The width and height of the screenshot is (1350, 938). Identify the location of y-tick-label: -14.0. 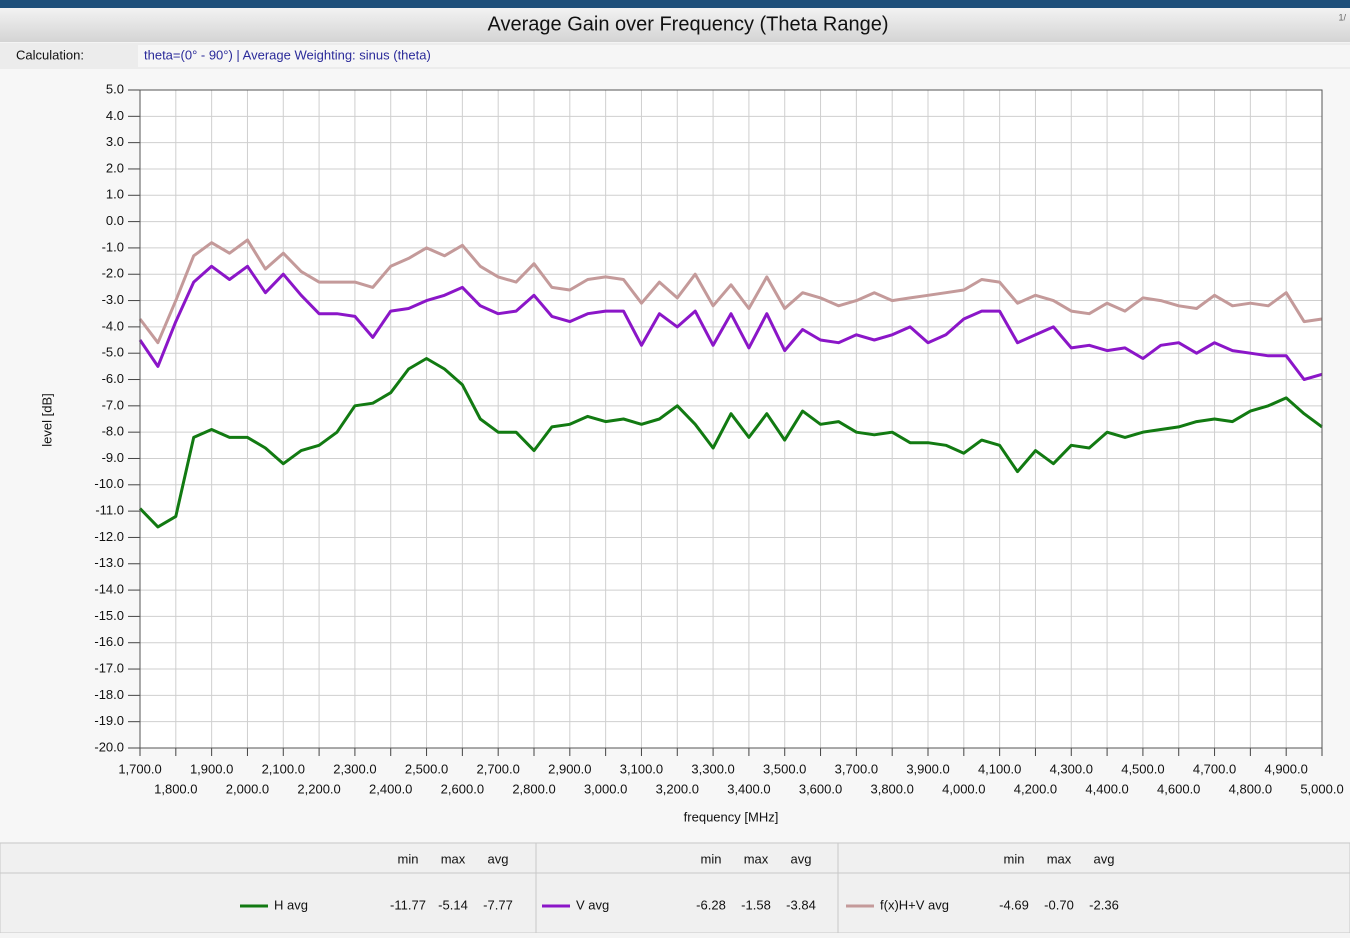
(109, 589).